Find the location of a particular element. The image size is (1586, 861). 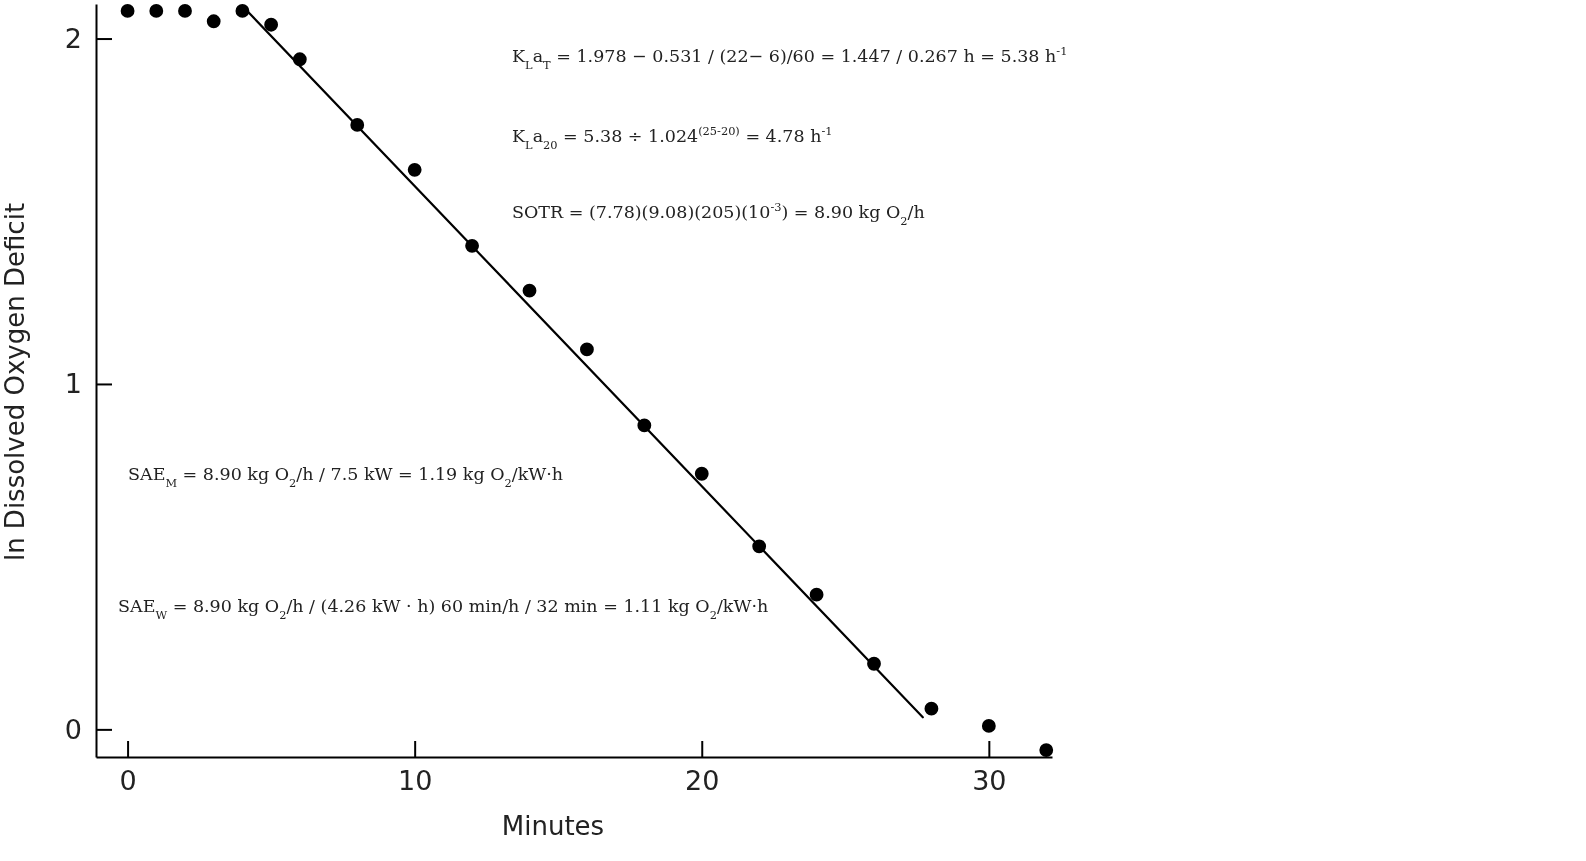

x-axis-title: Minutes is located at coordinates (553, 826).